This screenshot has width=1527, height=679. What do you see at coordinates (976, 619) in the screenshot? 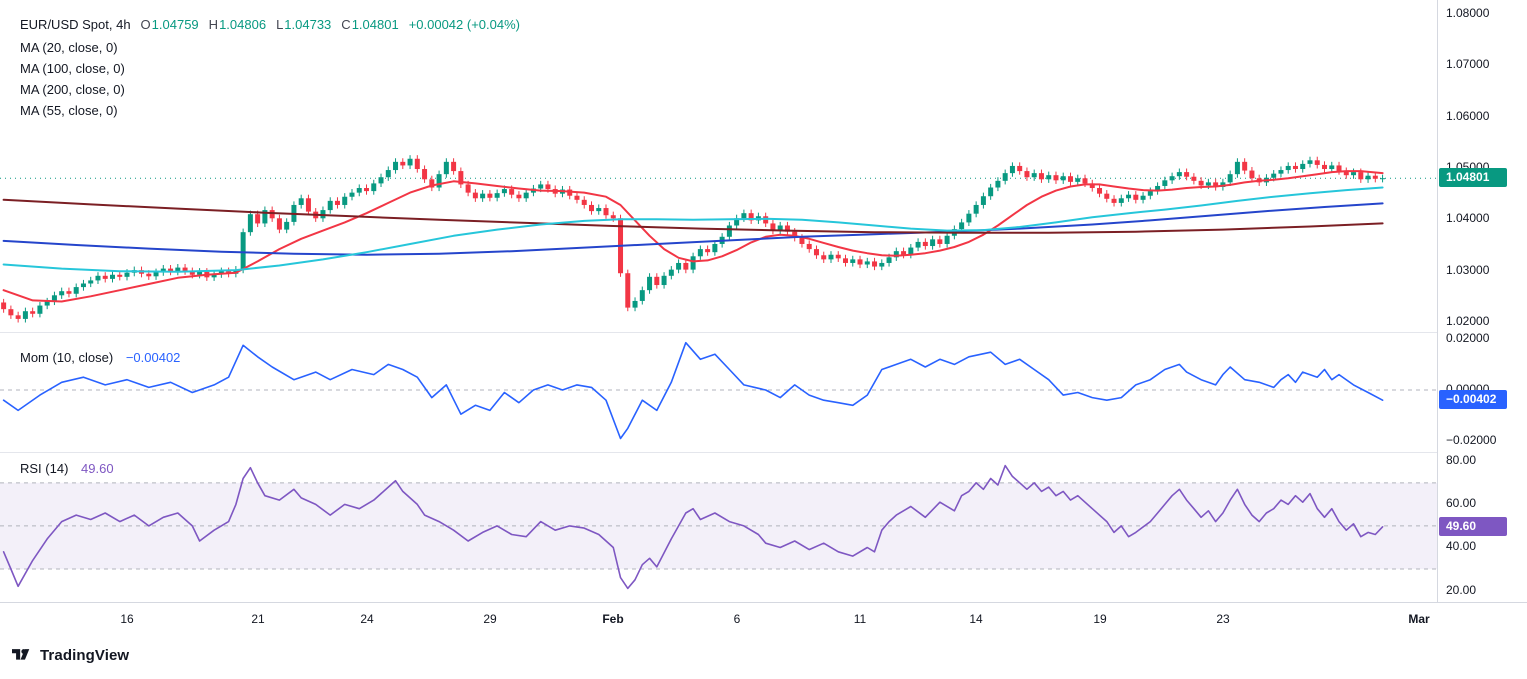
I see `time-axis-label: 14` at bounding box center [976, 619].